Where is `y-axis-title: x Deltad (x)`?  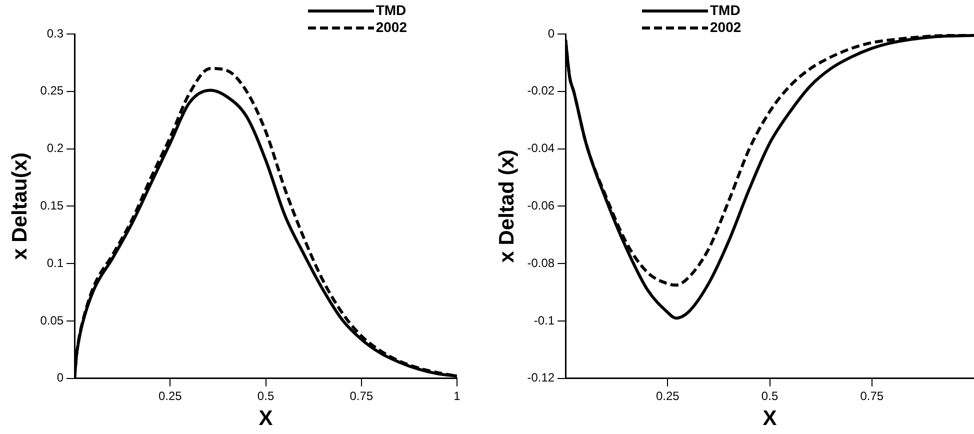
y-axis-title: x Deltad (x) is located at coordinates (506, 206).